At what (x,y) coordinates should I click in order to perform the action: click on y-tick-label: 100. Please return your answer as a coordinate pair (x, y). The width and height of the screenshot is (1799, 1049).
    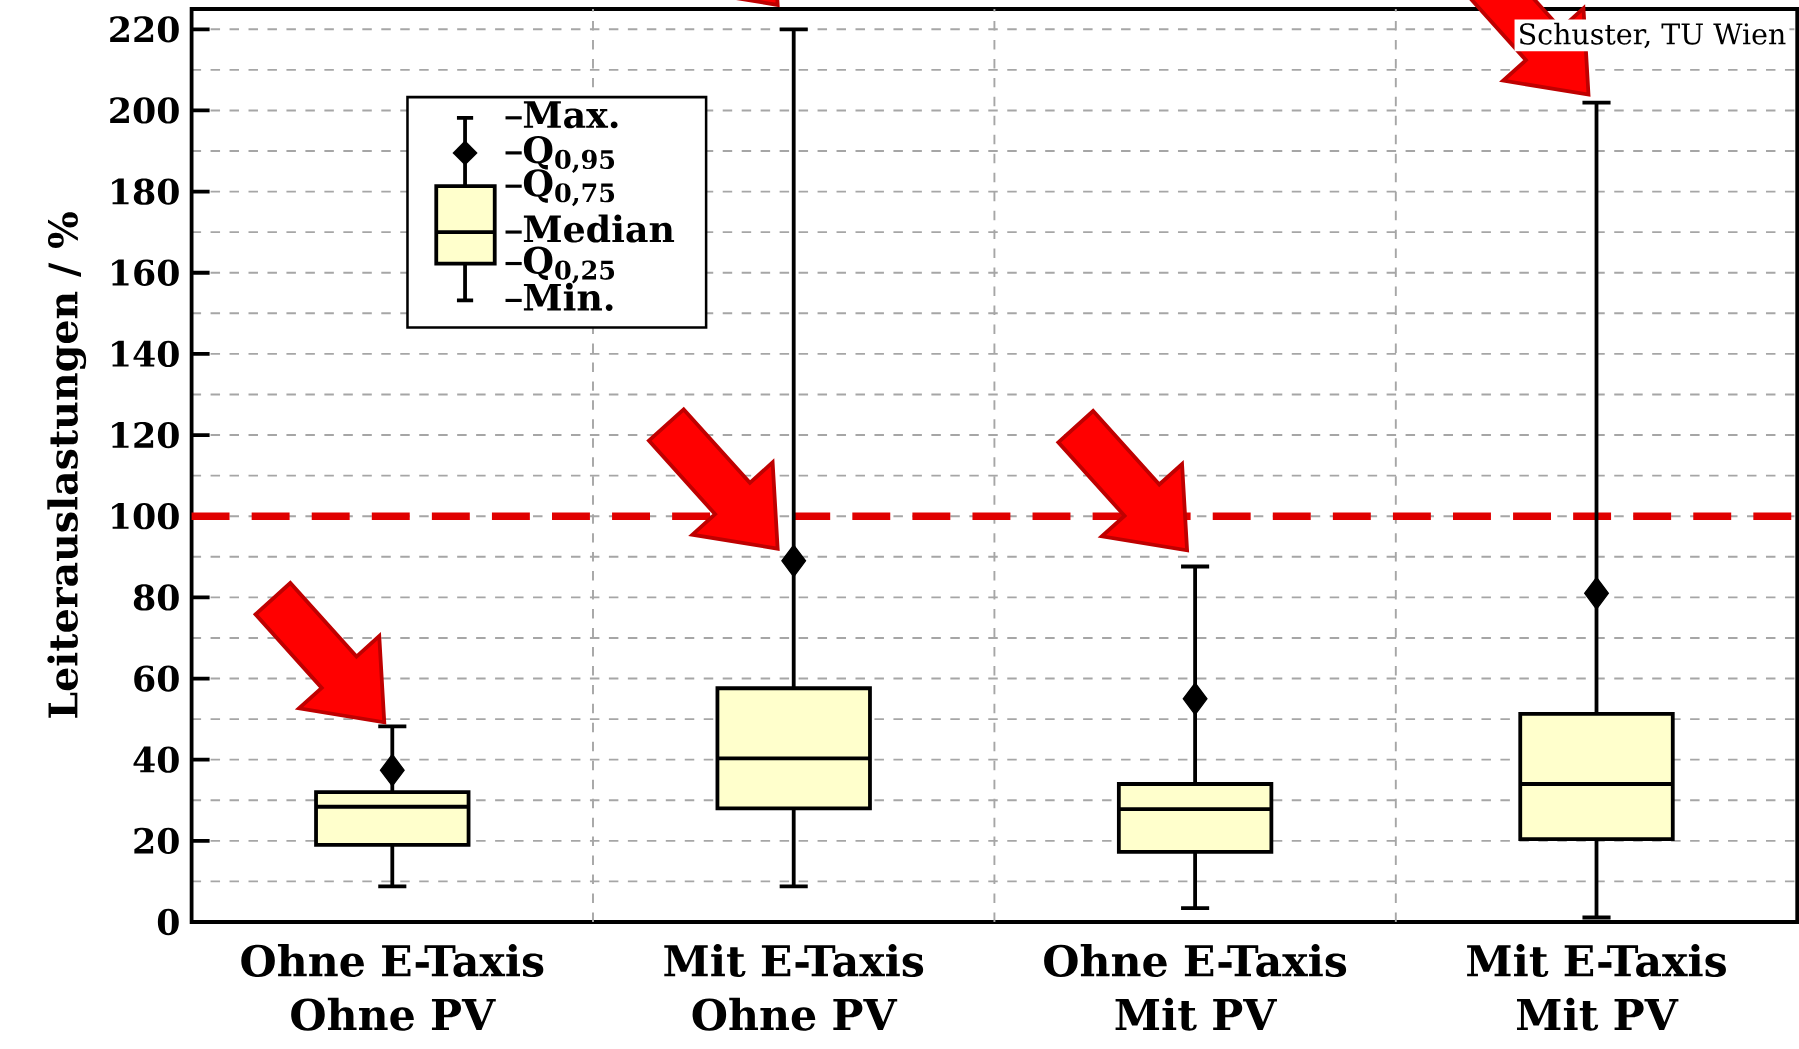
    Looking at the image, I should click on (145, 516).